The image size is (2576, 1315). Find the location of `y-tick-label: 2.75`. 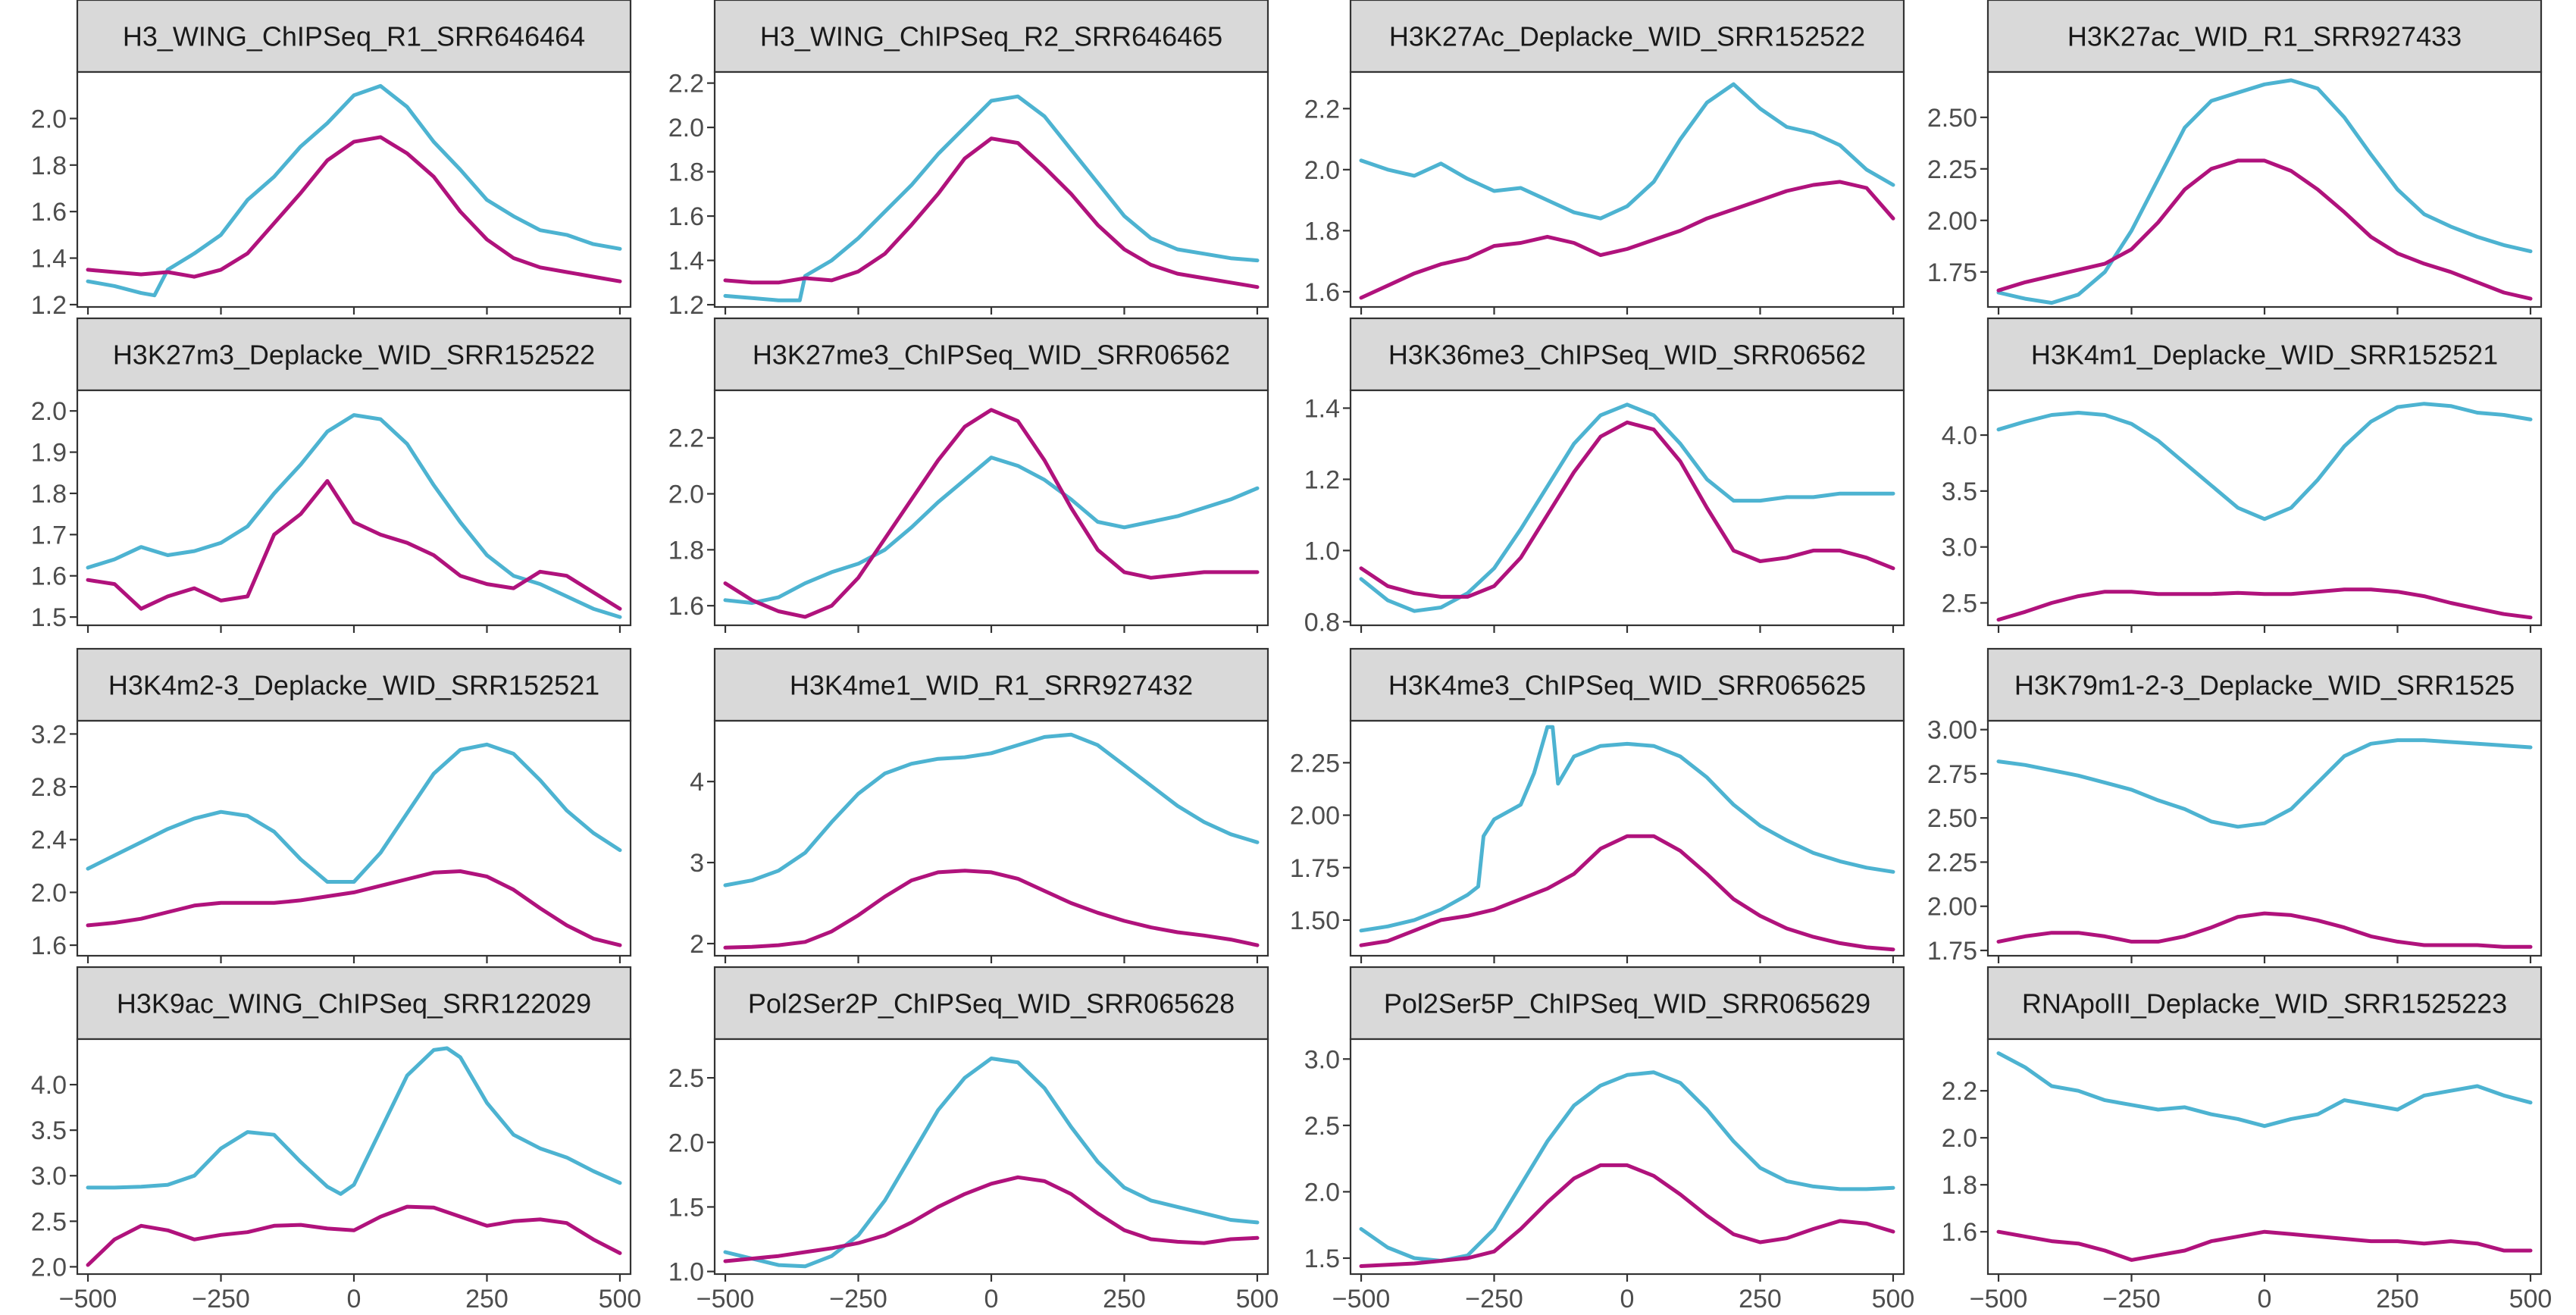

y-tick-label: 2.75 is located at coordinates (1952, 774).